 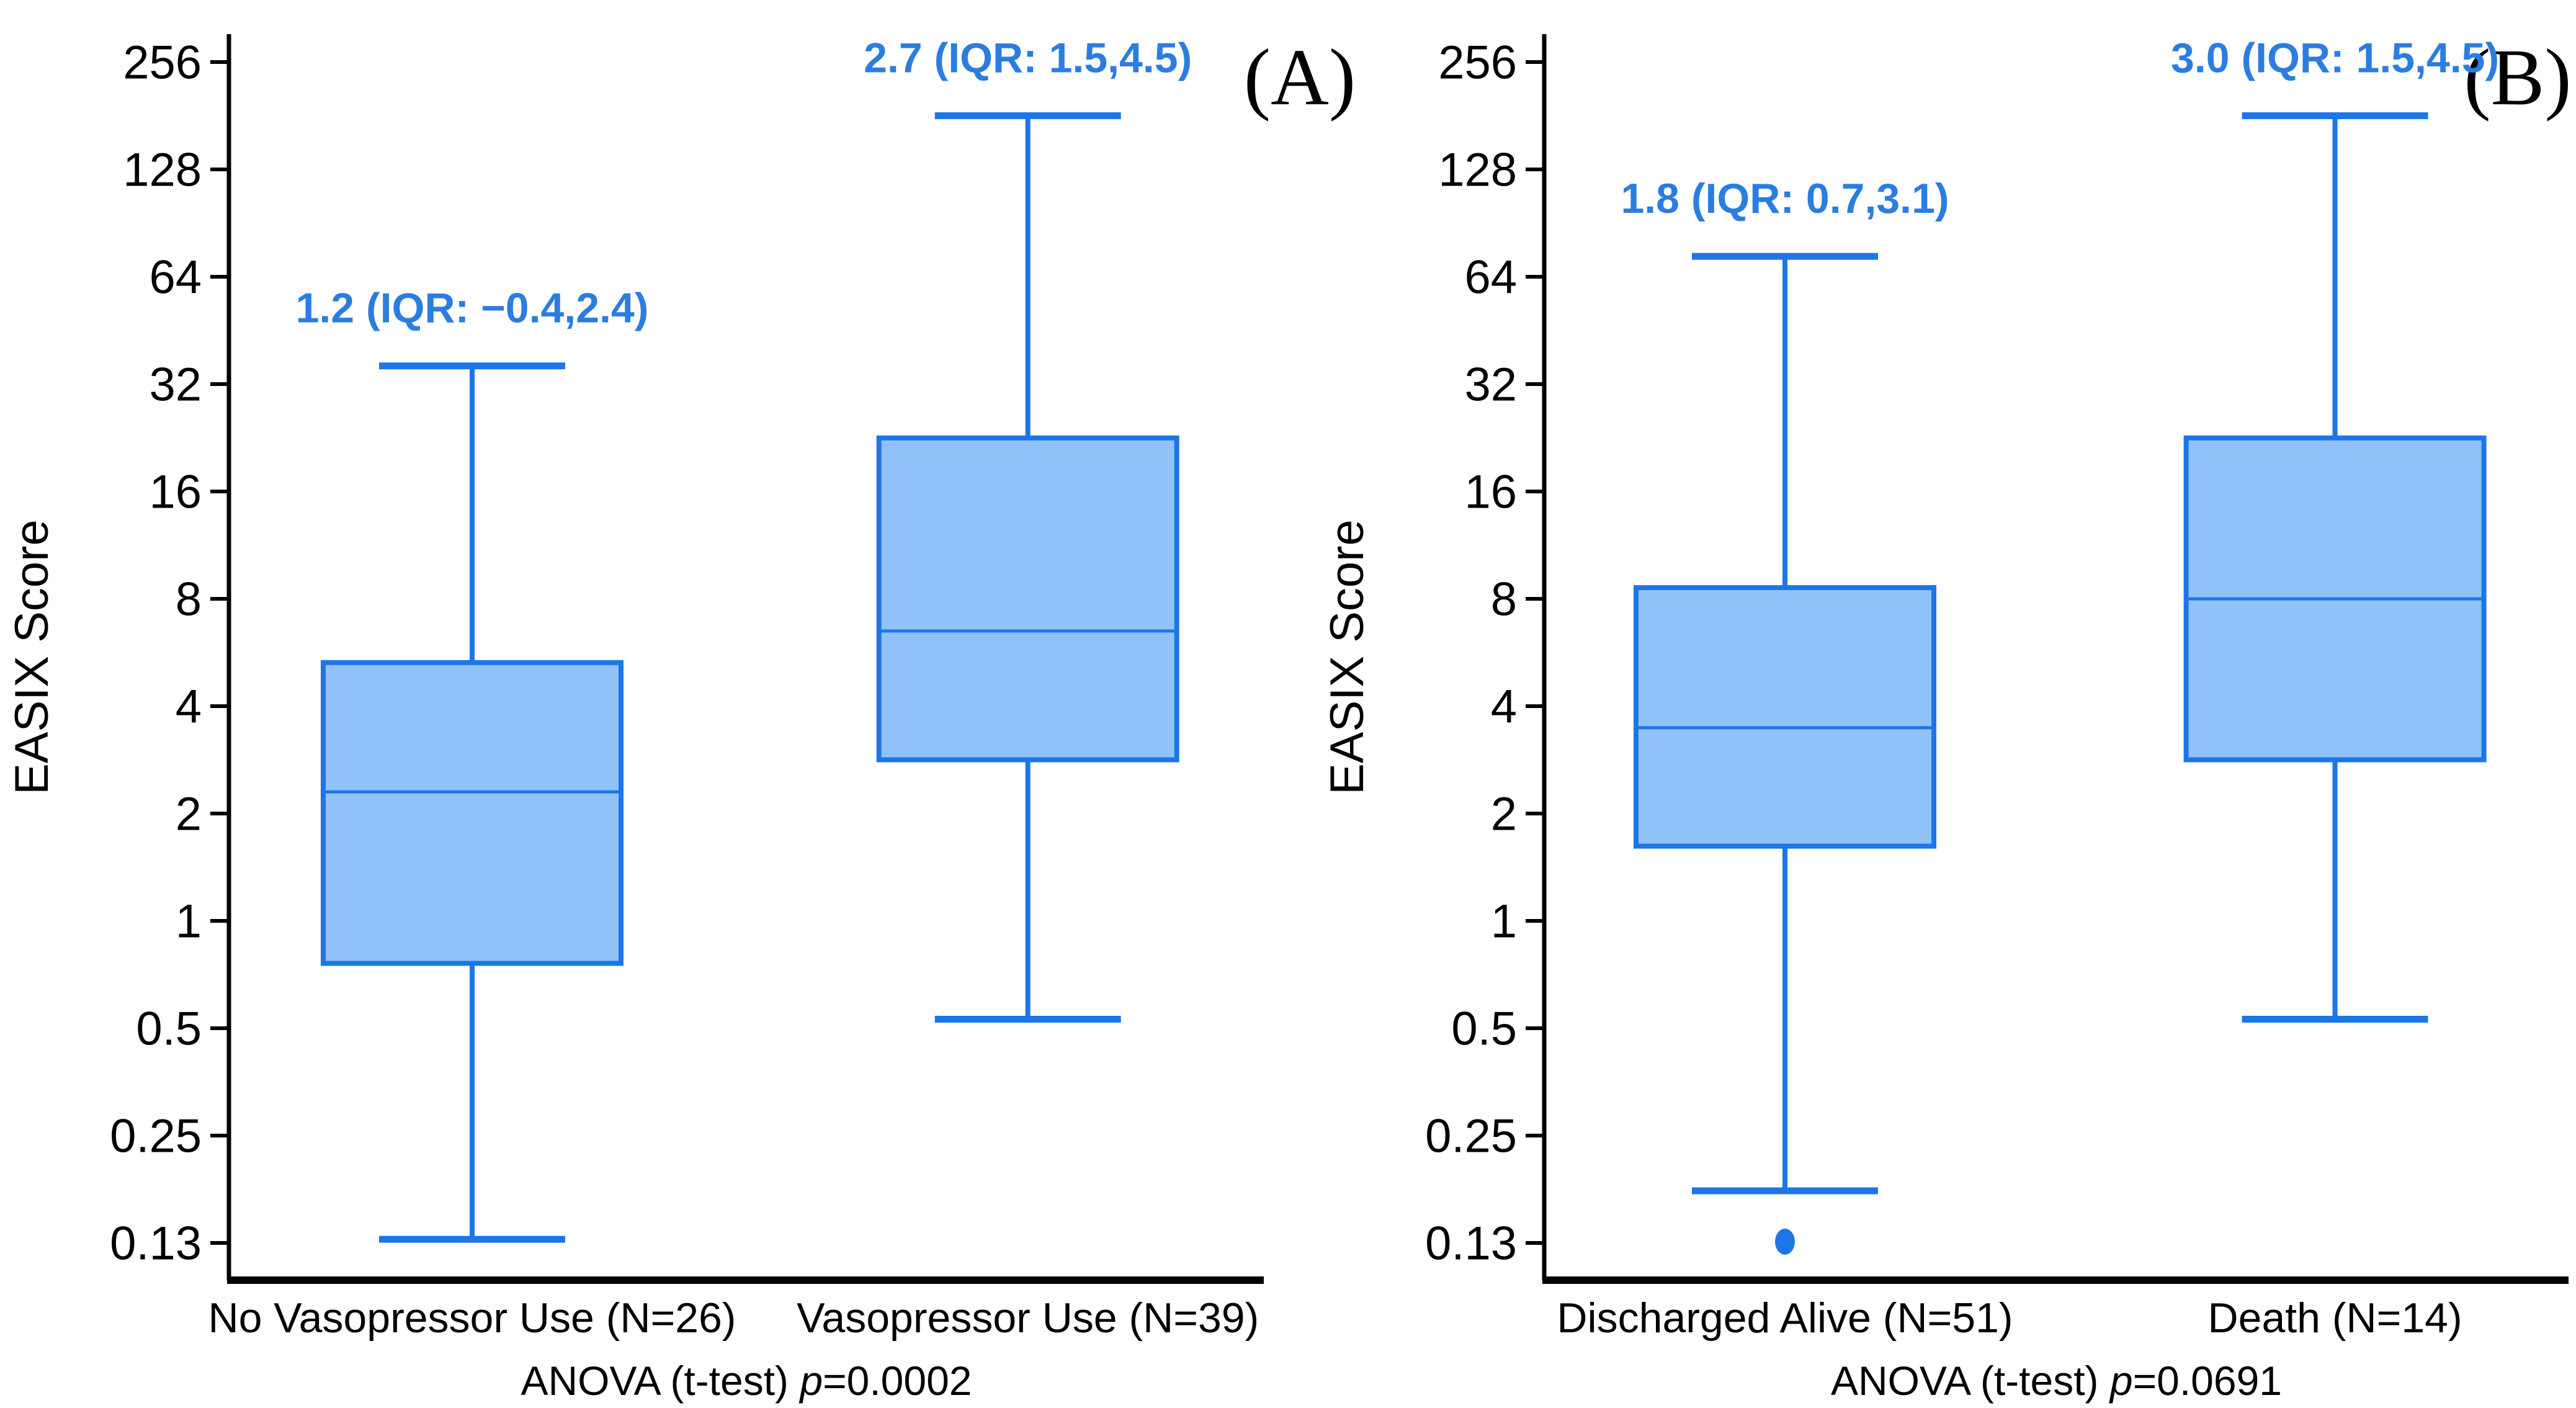 What do you see at coordinates (1028, 1318) in the screenshot?
I see `x-category-label: Vasopressor Use (N=39)` at bounding box center [1028, 1318].